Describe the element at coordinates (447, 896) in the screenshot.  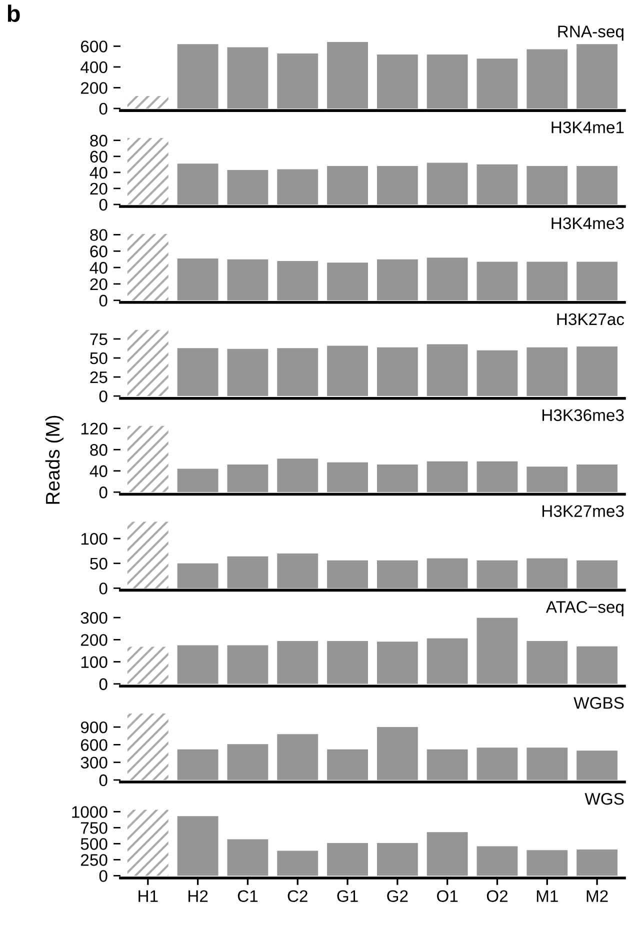
I see `x-tick-label: O1` at that location.